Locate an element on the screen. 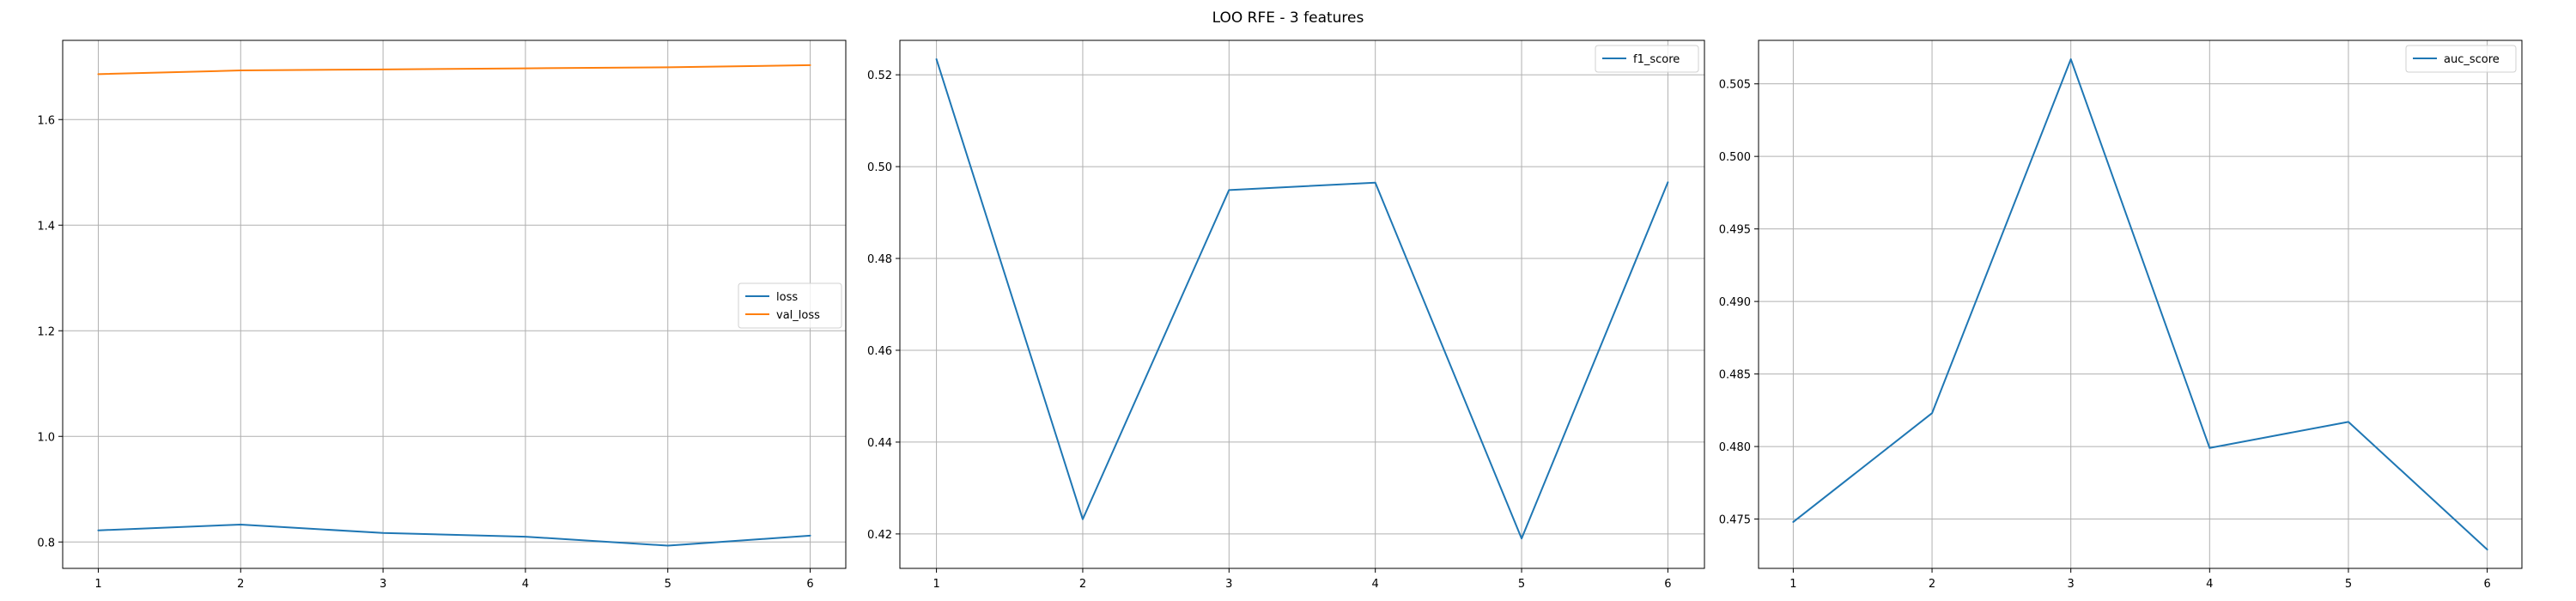  legend-label: auc_score is located at coordinates (2472, 60).